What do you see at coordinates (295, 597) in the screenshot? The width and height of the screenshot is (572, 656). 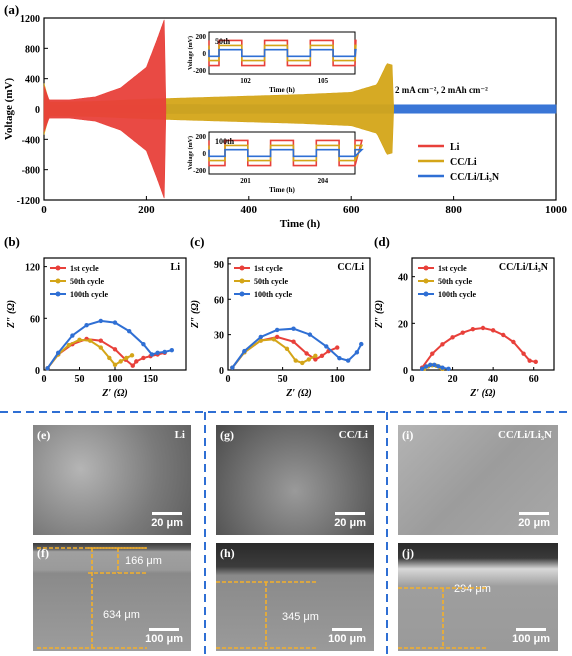 I see `sem-cross-cc-li: (h) 345 μm 100 μm` at bounding box center [295, 597].